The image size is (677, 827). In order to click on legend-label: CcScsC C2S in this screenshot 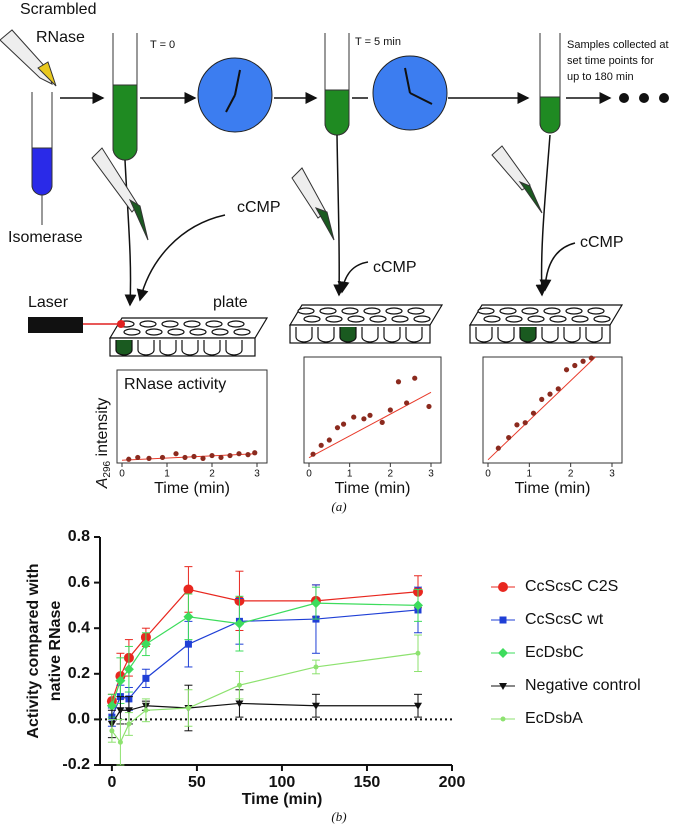, I will do `click(571, 586)`.